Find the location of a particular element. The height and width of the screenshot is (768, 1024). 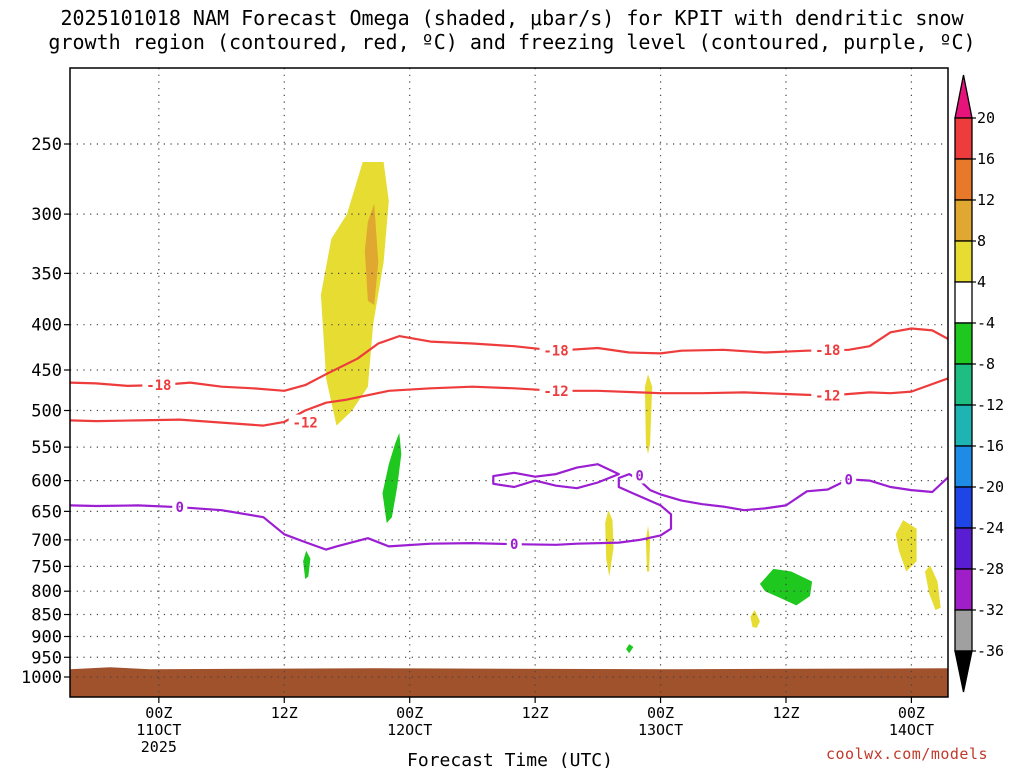

y-tick-label: 400 is located at coordinates (46, 326).